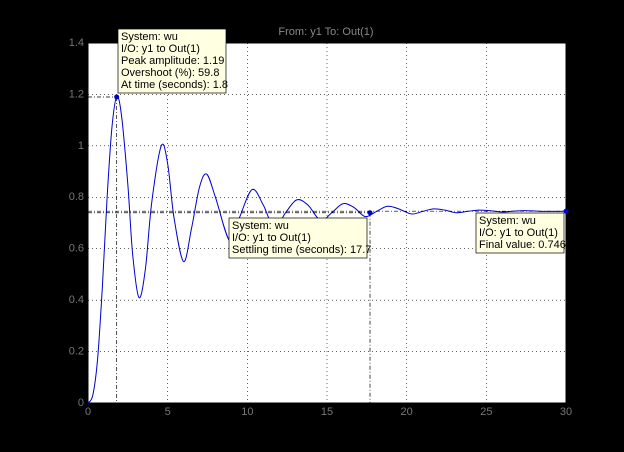  Describe the element at coordinates (81, 146) in the screenshot. I see `y-tick-label: 1` at that location.